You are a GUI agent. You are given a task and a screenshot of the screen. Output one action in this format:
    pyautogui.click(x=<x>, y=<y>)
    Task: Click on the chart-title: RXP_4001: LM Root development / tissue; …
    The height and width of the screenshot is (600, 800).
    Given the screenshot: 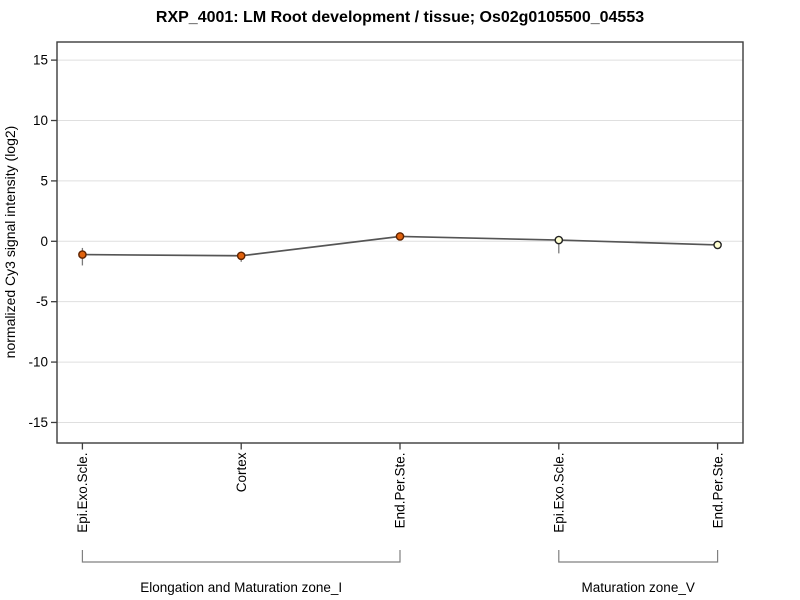 What is the action you would take?
    pyautogui.click(x=400, y=17)
    